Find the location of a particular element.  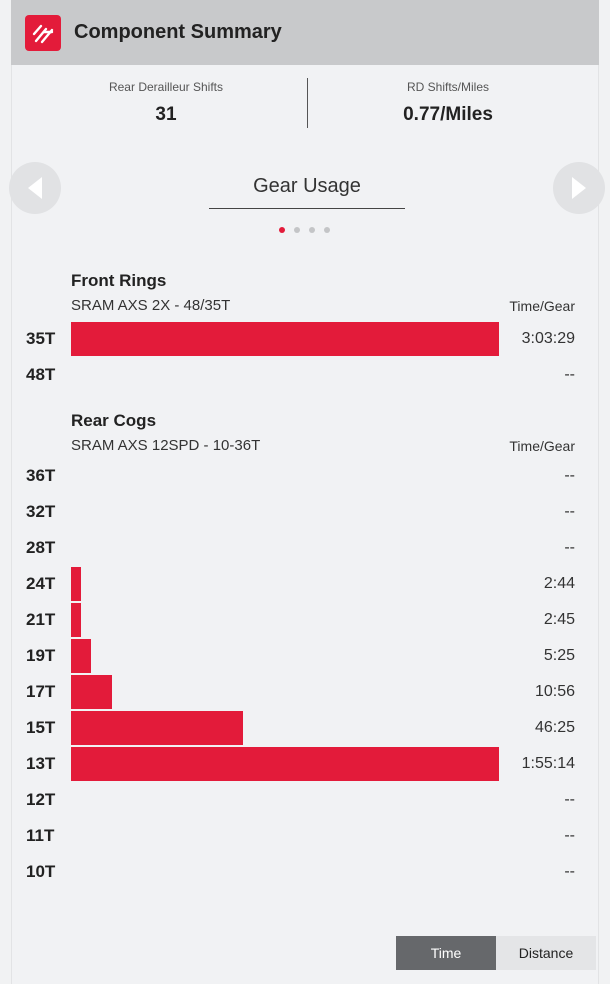

time-distance-toggle: Time Distance is located at coordinates (496, 953).